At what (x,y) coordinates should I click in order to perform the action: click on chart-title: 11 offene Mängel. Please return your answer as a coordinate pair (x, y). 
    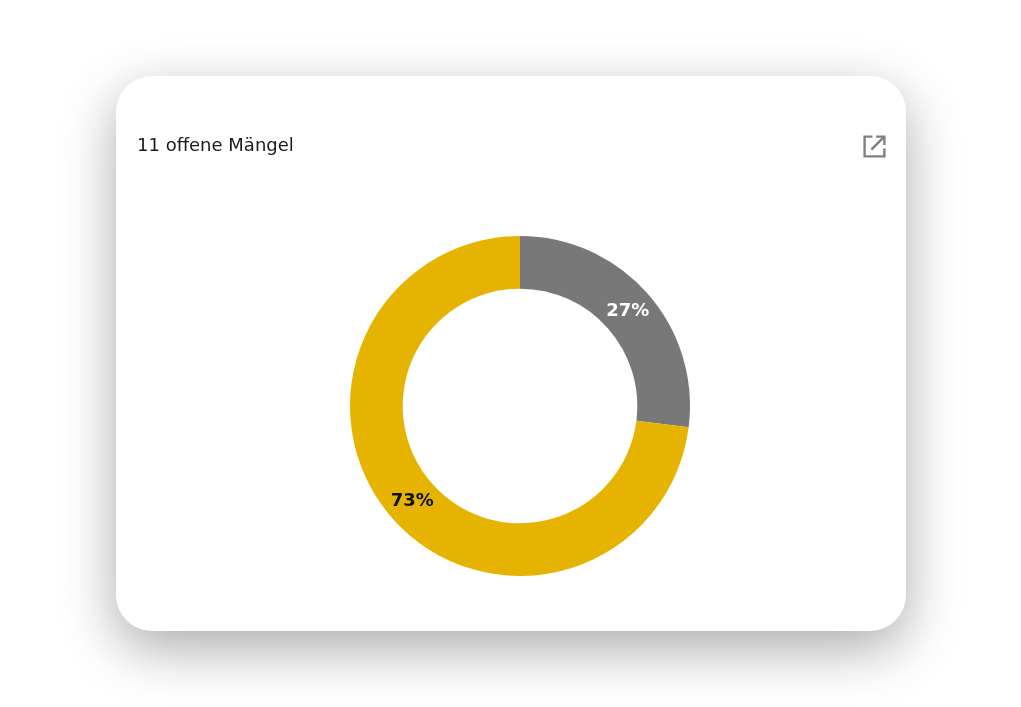
    Looking at the image, I should click on (215, 145).